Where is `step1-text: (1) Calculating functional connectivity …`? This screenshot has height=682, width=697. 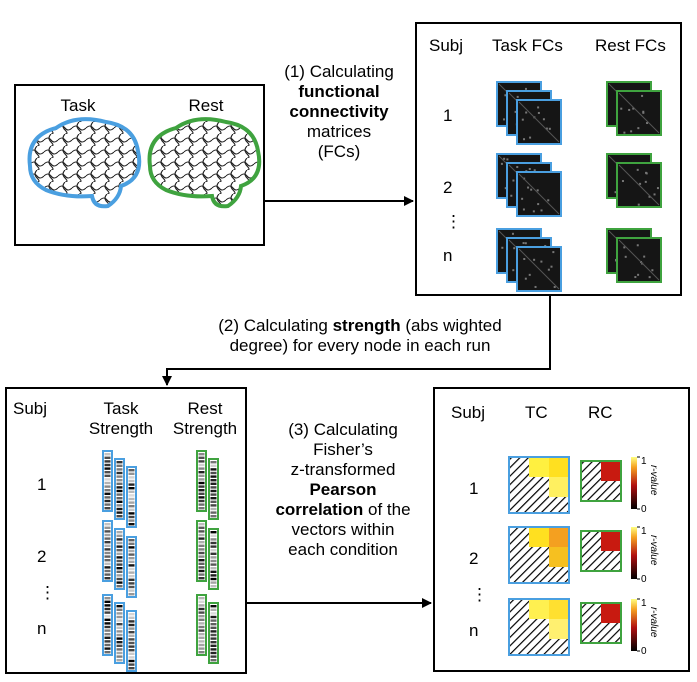 step1-text: (1) Calculating functional connectivity … is located at coordinates (339, 112).